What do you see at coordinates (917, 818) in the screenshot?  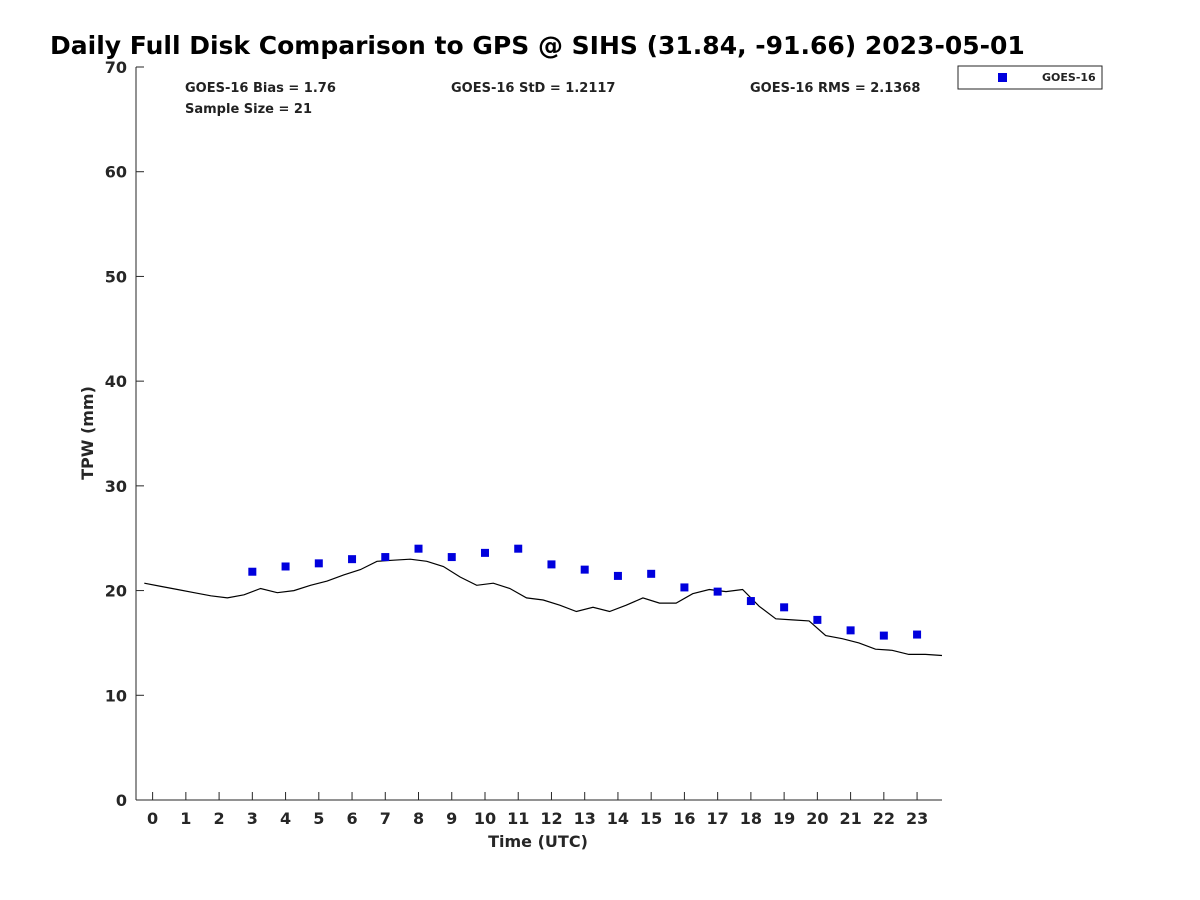 I see `x-tick-label: 23` at bounding box center [917, 818].